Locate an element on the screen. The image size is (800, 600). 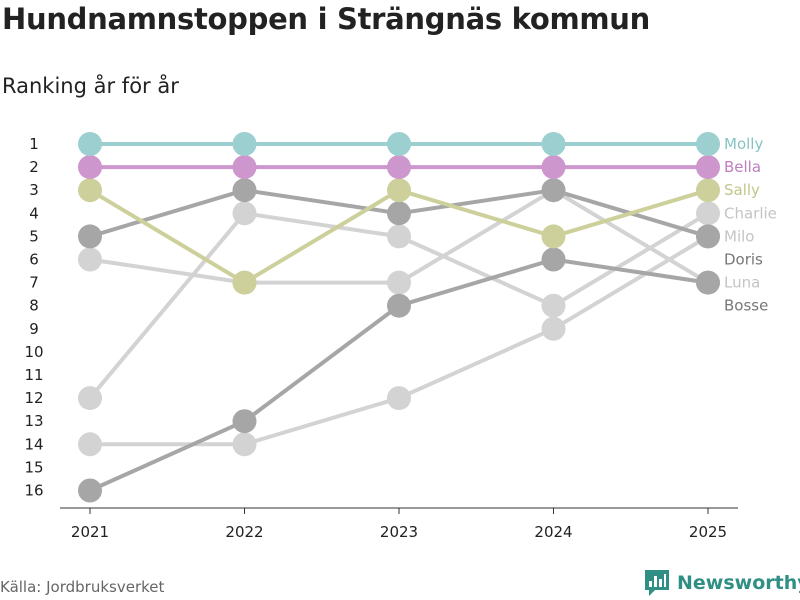
y-tick-label: 16 is located at coordinates (33, 491).